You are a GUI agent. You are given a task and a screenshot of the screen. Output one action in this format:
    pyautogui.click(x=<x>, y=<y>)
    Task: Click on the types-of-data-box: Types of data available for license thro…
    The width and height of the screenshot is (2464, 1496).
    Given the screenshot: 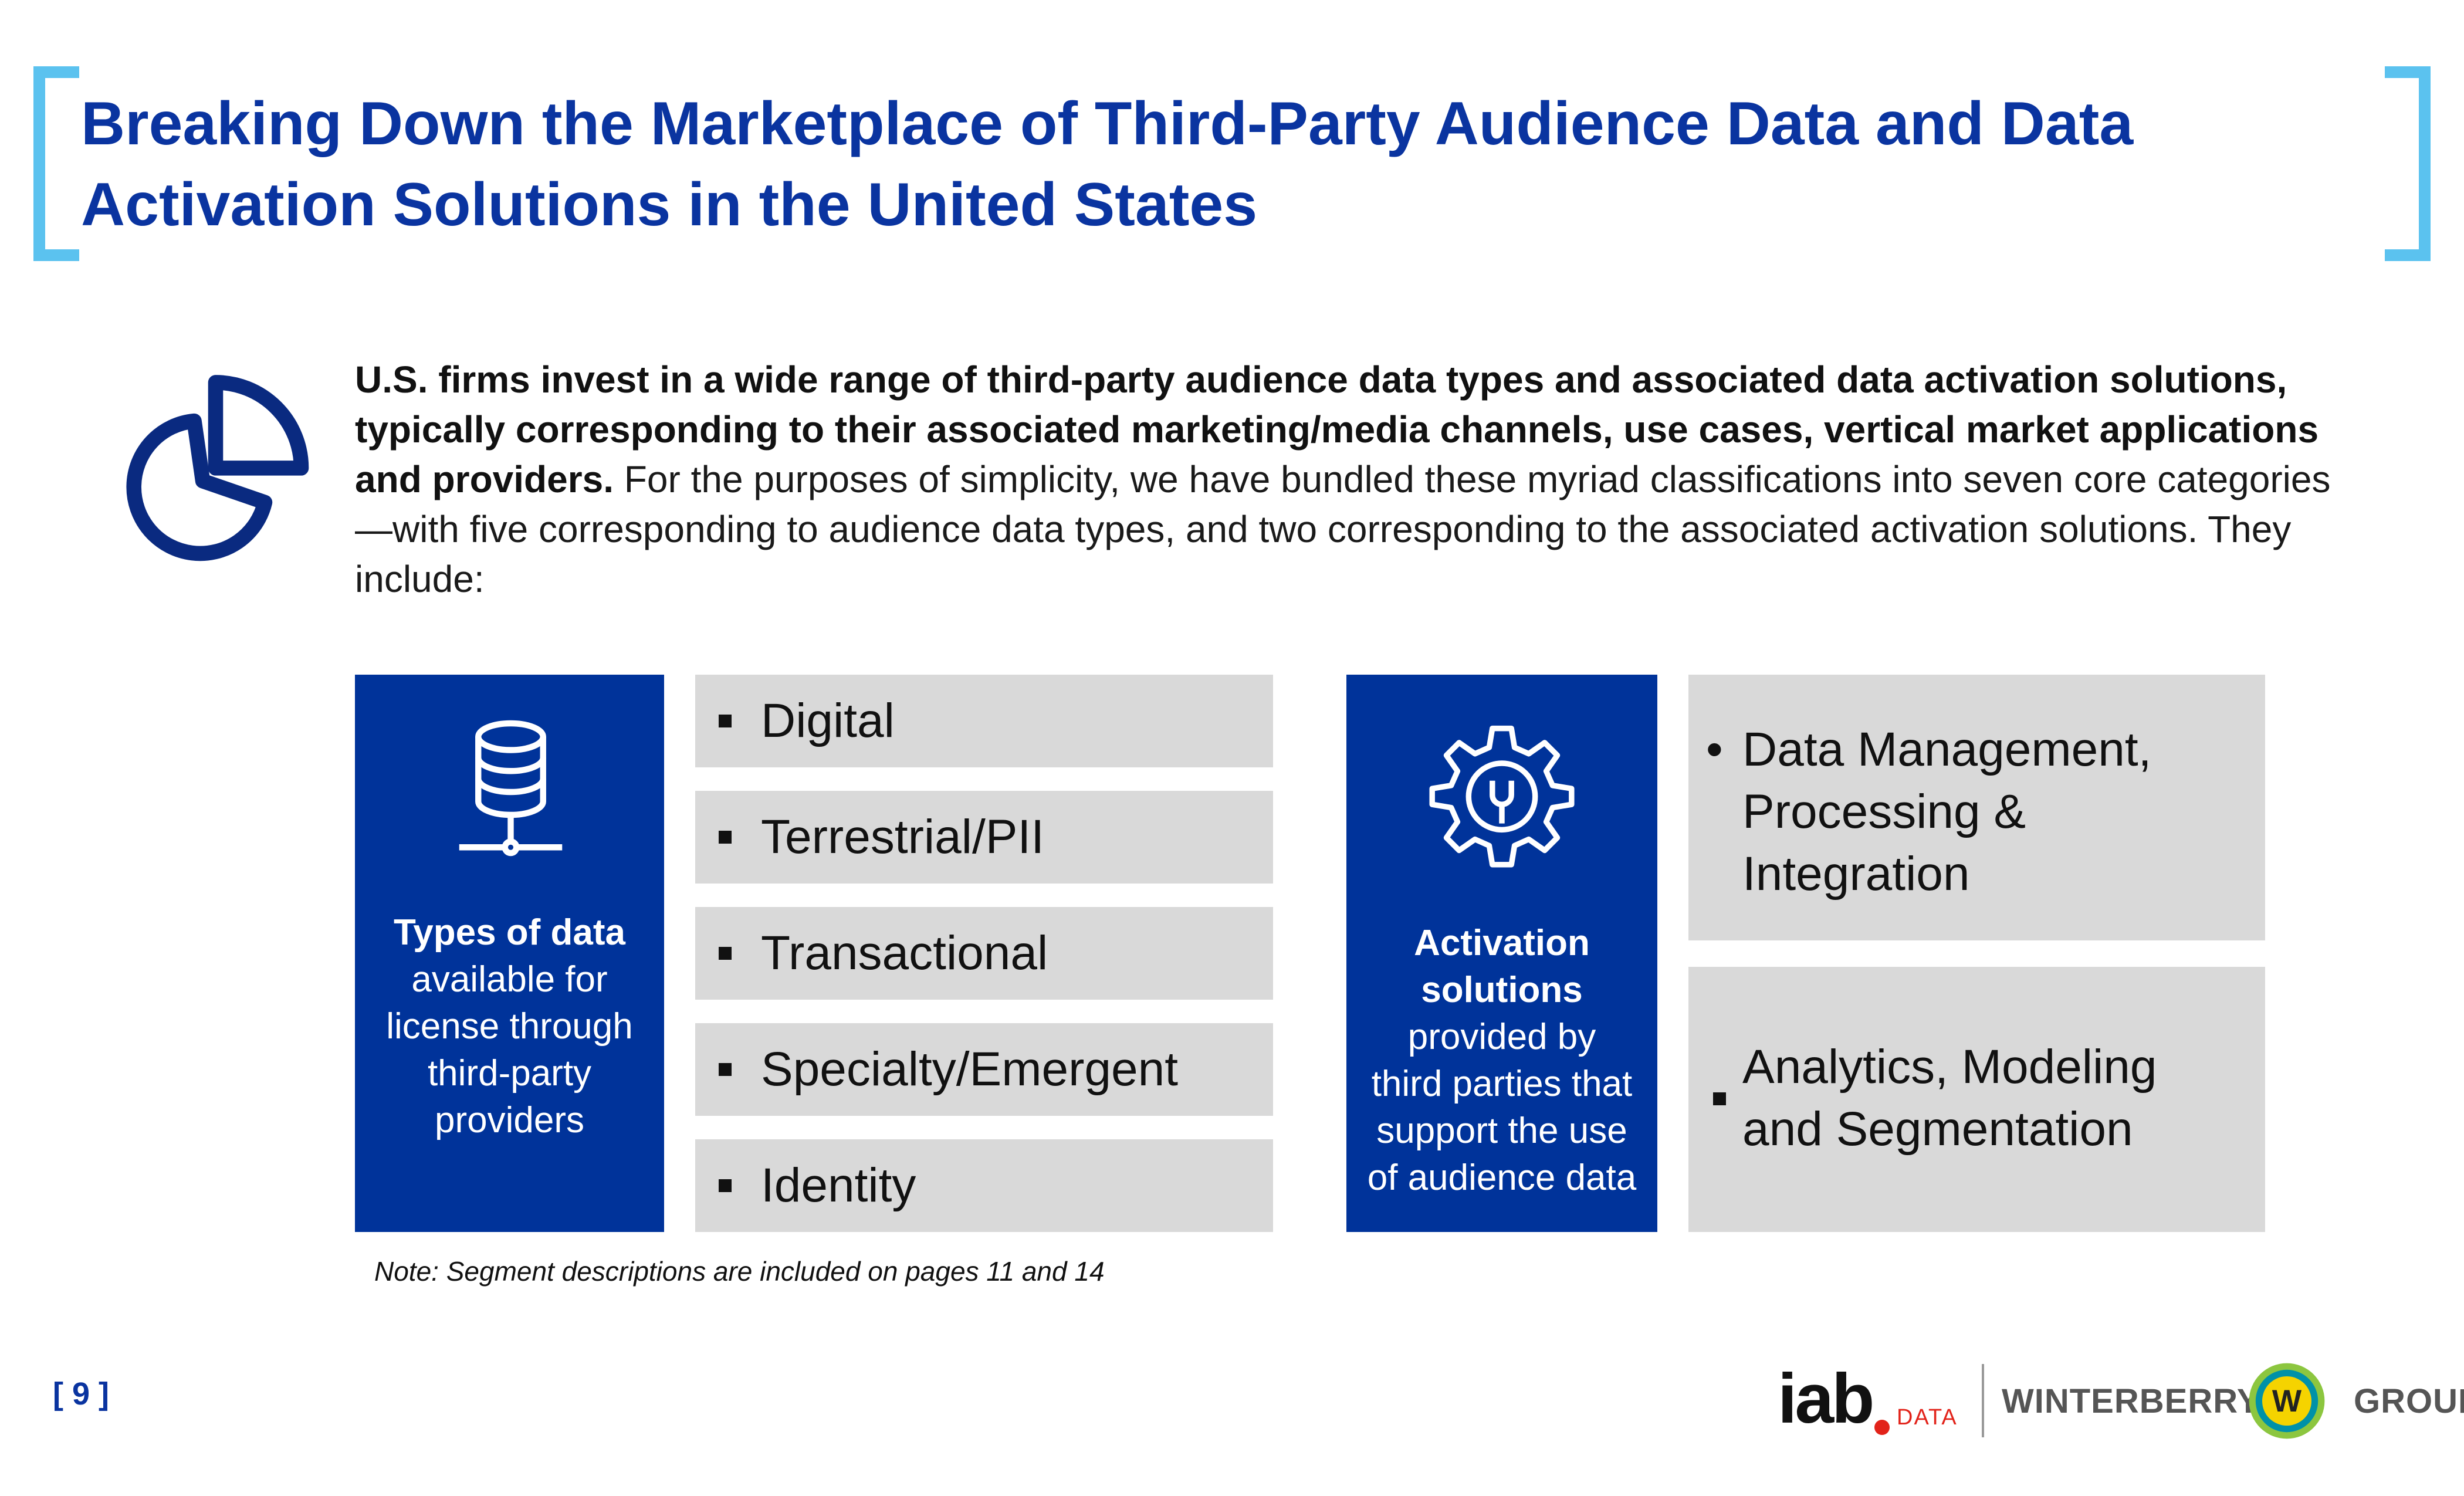 What is the action you would take?
    pyautogui.click(x=509, y=953)
    